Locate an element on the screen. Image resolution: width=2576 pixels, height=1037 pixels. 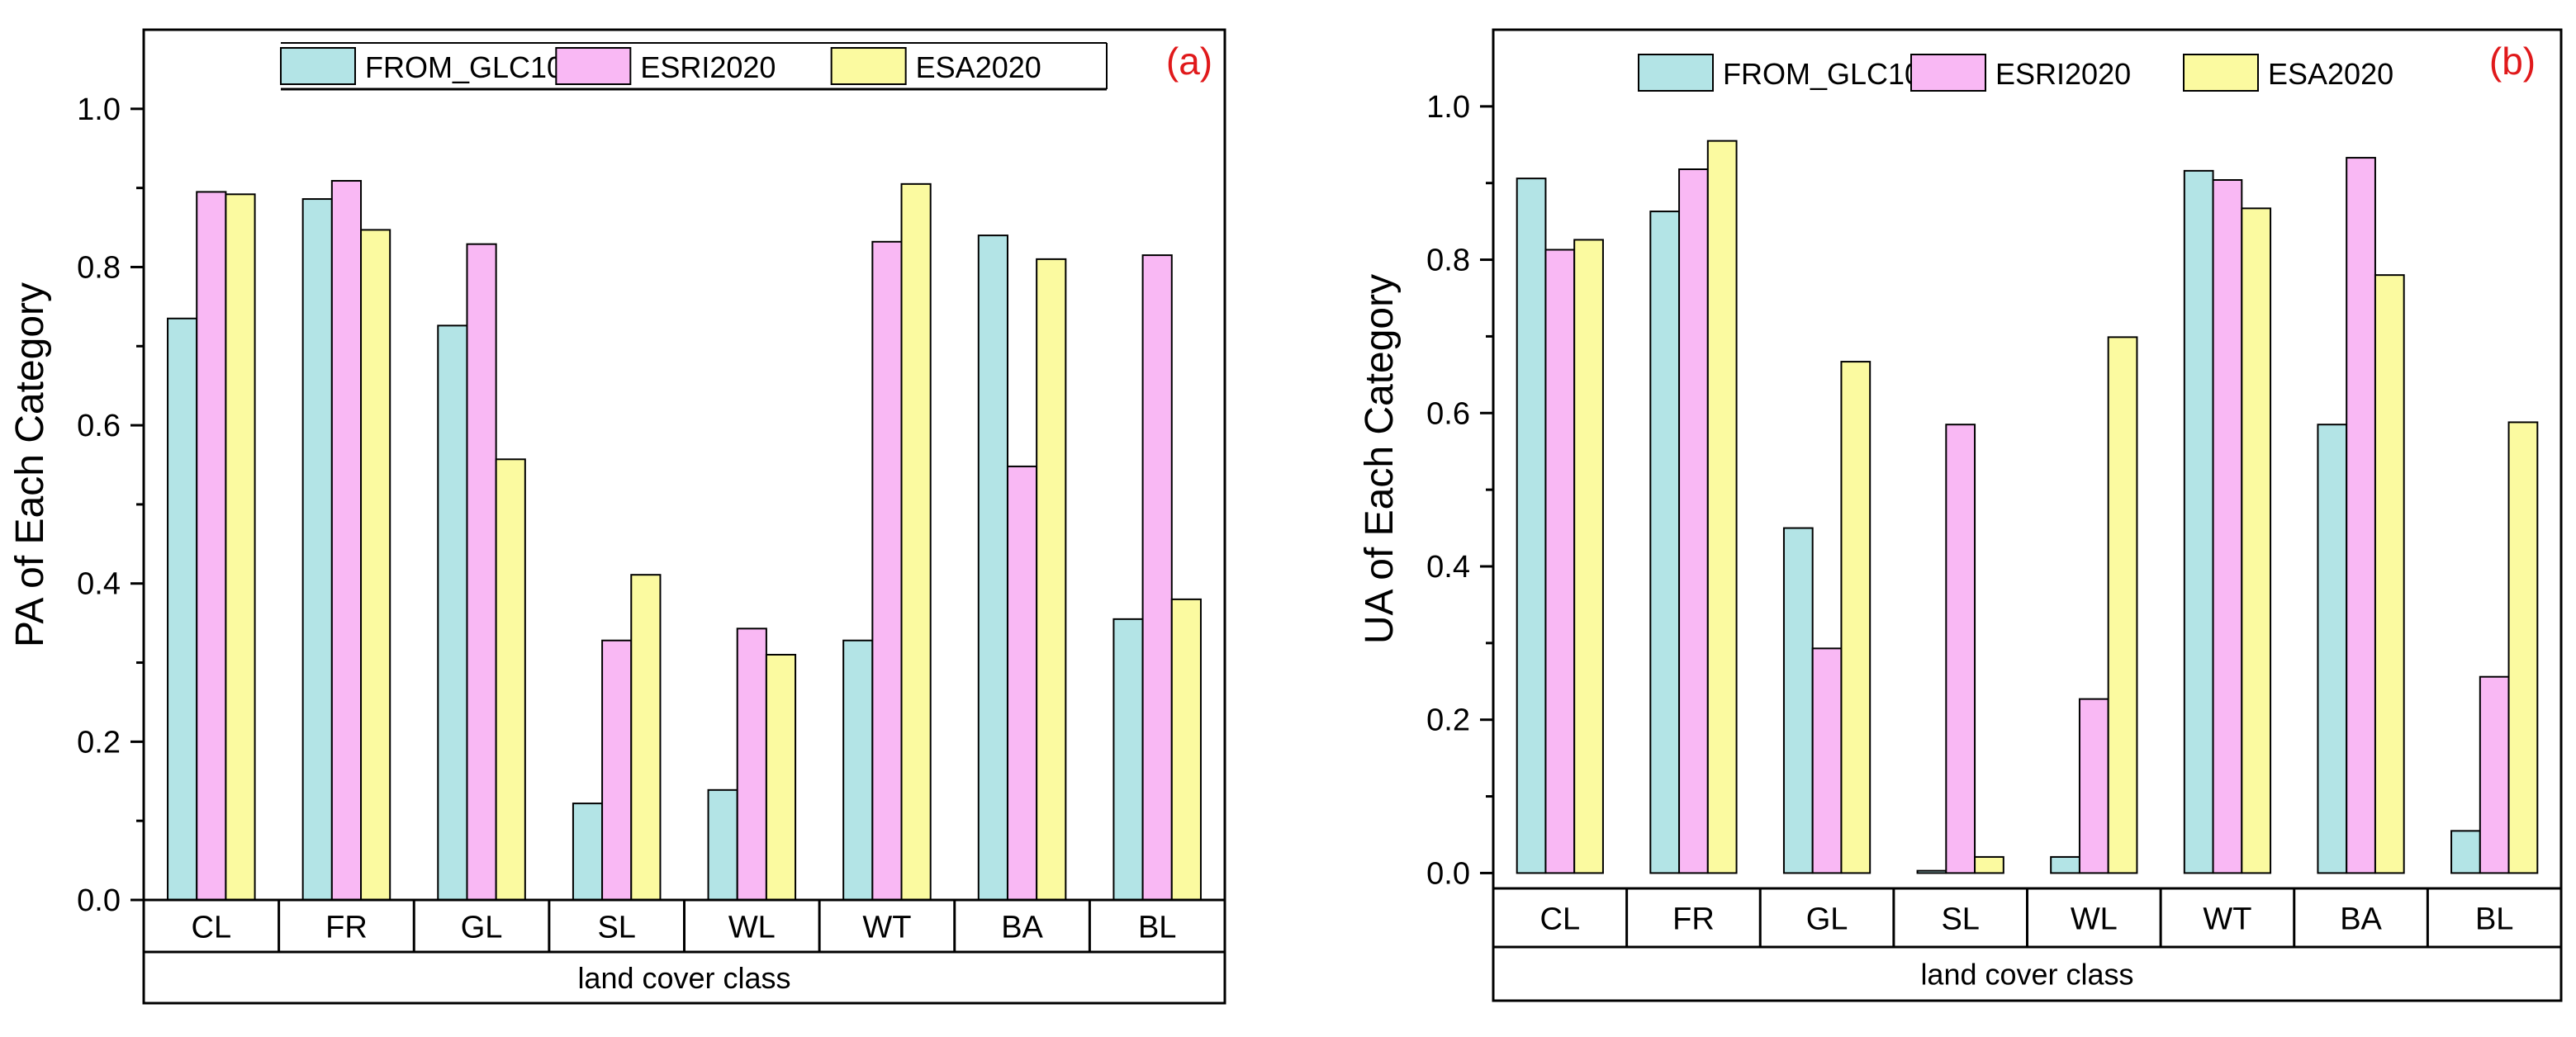
y-axis-label: UA of Each Category is located at coordinates (1380, 459).